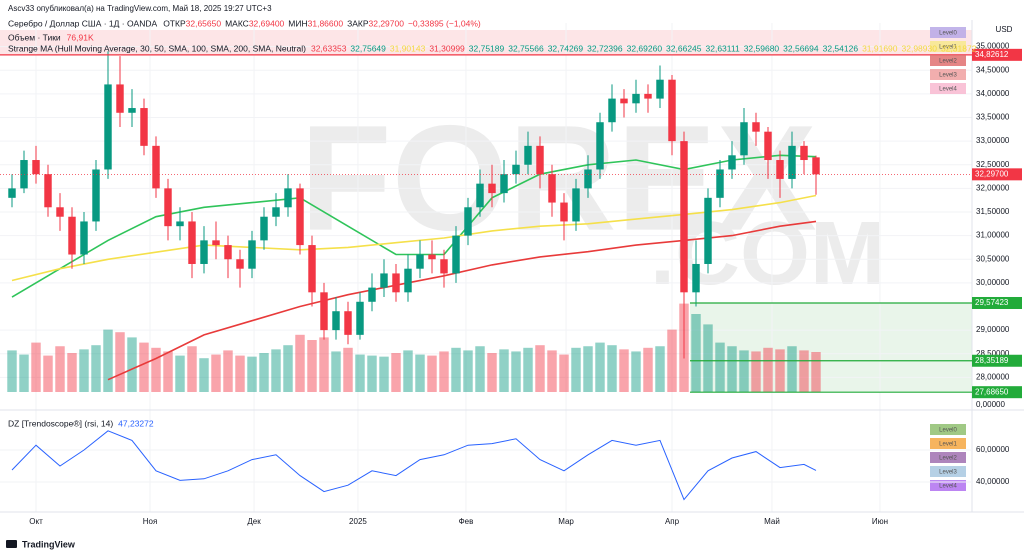 The height and width of the screenshot is (555, 1024). What do you see at coordinates (993, 117) in the screenshot?
I see `y-tick-label: 33,50000` at bounding box center [993, 117].